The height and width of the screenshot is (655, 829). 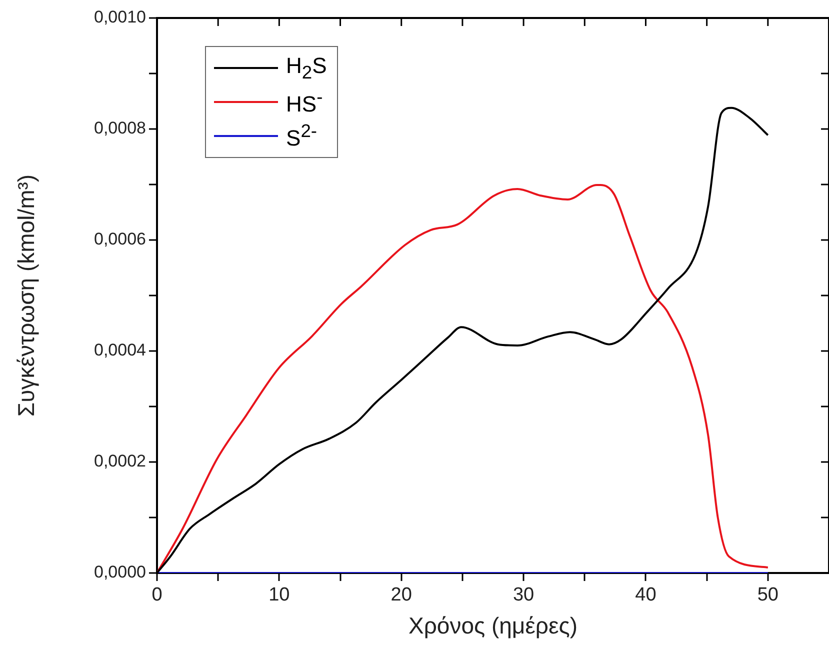 I want to click on x-tick-label: 0, so click(x=157, y=595).